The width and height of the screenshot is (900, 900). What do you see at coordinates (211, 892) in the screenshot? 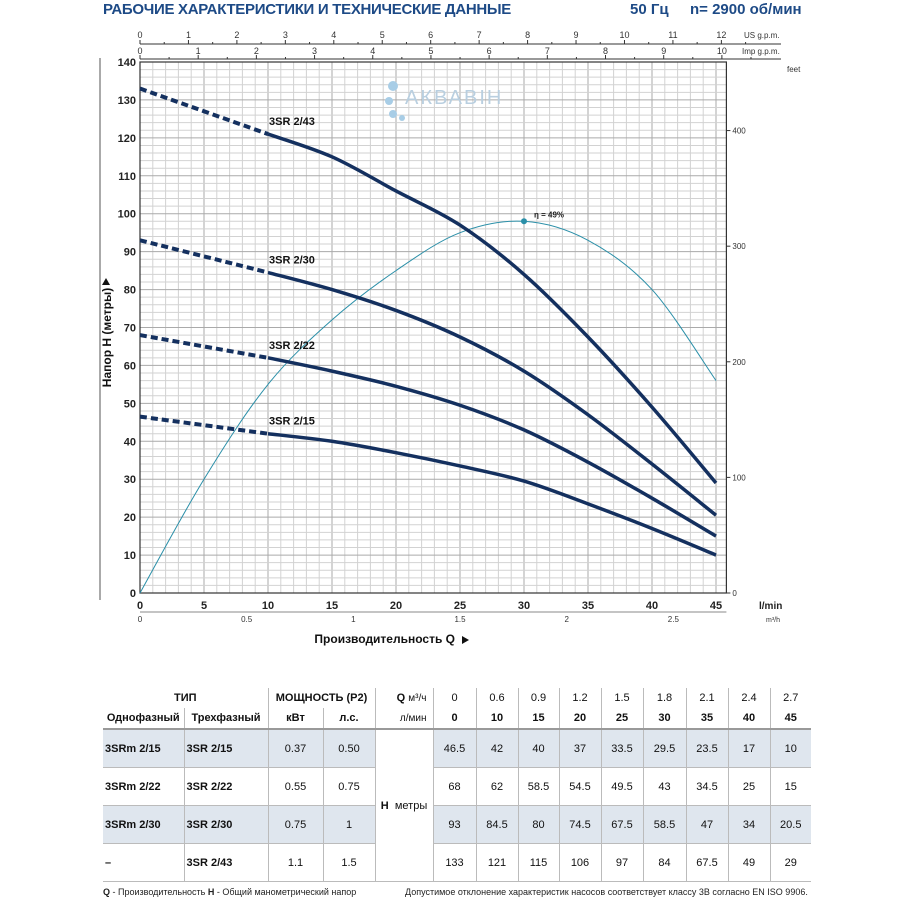
I see `h-abbr: H` at bounding box center [211, 892].